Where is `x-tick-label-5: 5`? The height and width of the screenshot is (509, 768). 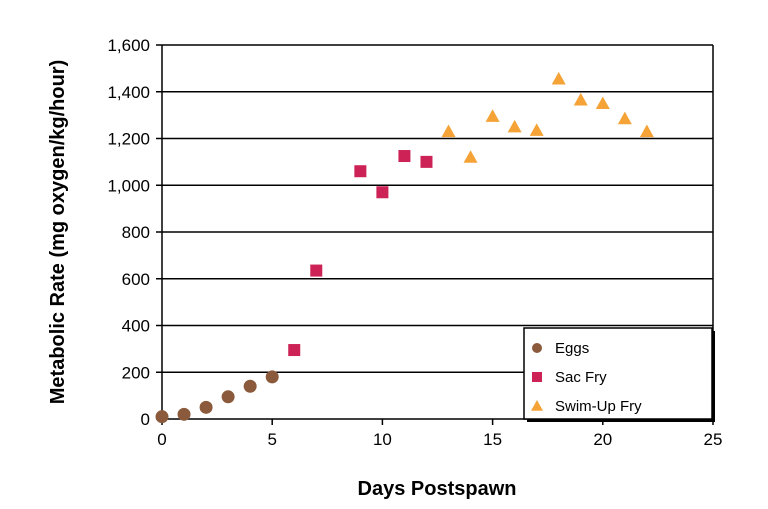
x-tick-label-5: 5 is located at coordinates (271, 439).